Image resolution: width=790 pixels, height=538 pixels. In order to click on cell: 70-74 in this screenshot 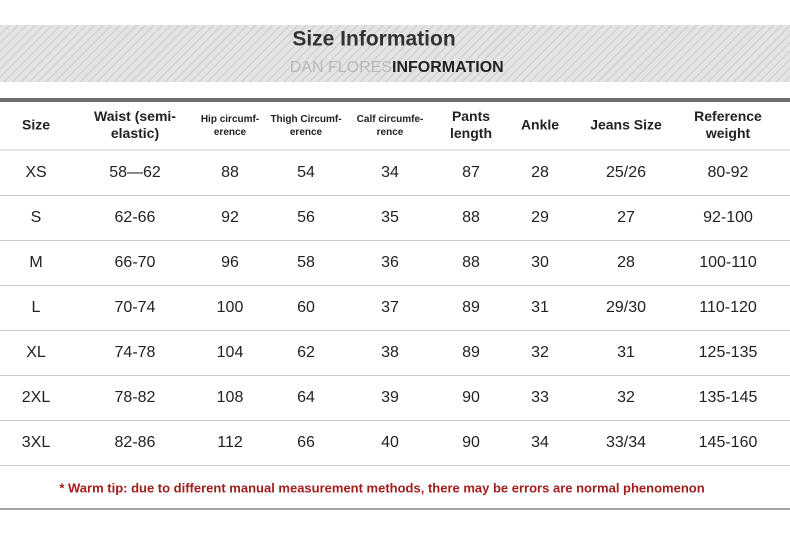, I will do `click(135, 307)`.